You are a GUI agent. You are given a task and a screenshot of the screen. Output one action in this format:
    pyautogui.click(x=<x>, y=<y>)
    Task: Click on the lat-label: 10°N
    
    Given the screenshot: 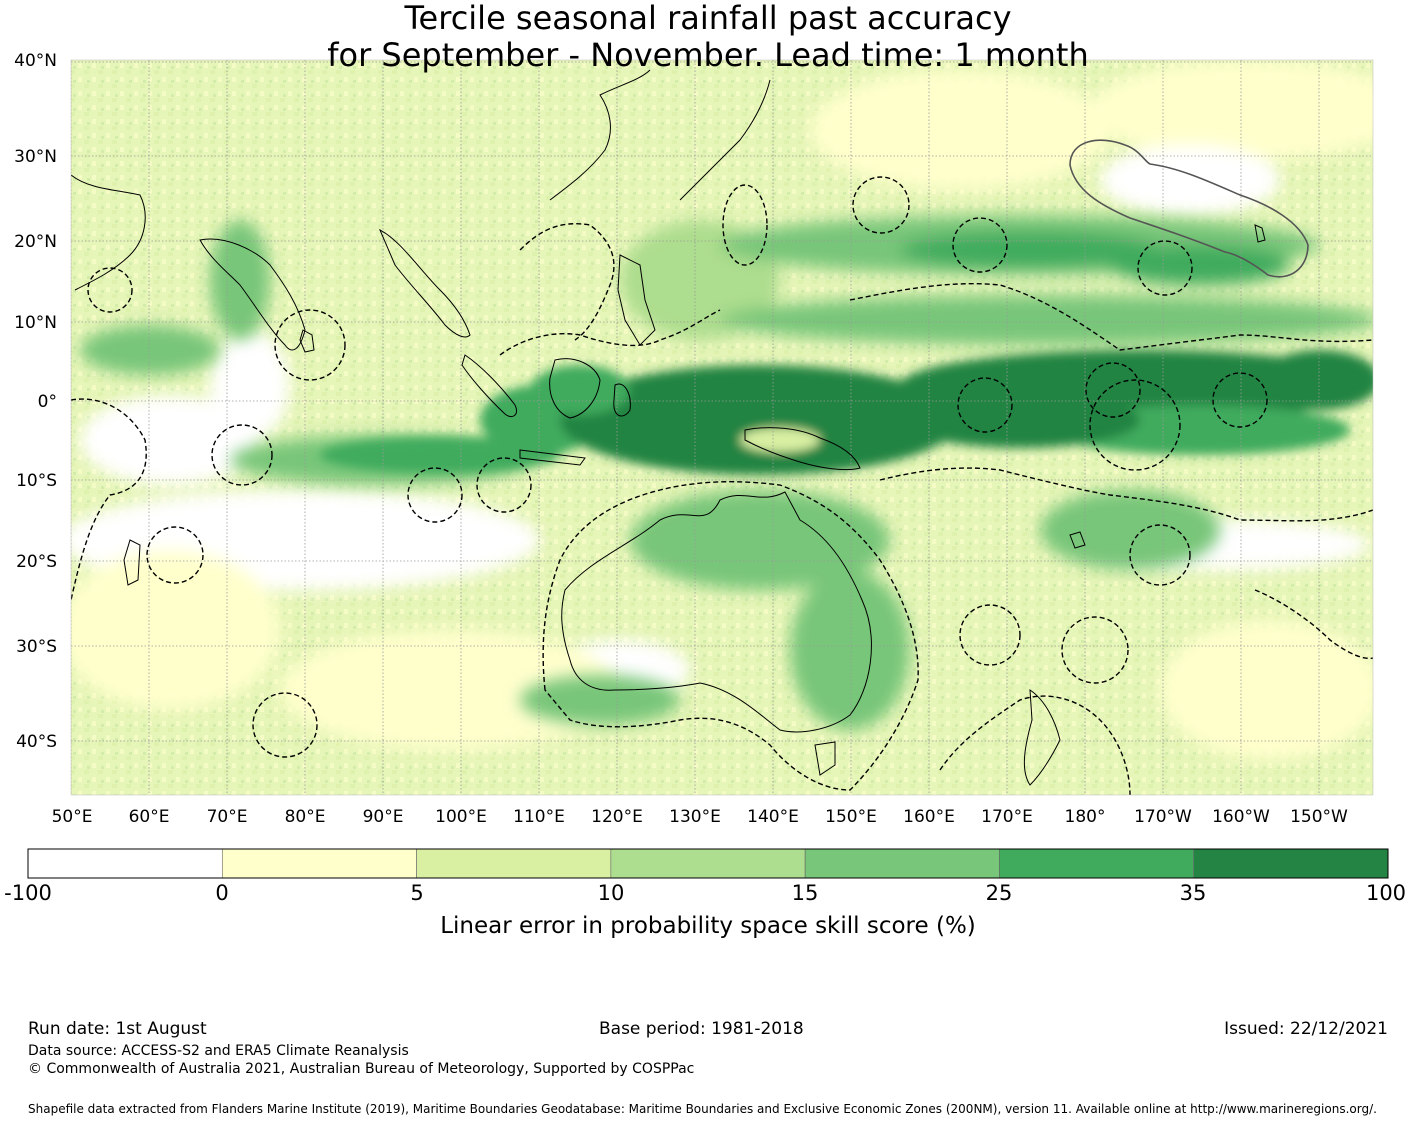 What is the action you would take?
    pyautogui.click(x=35, y=323)
    